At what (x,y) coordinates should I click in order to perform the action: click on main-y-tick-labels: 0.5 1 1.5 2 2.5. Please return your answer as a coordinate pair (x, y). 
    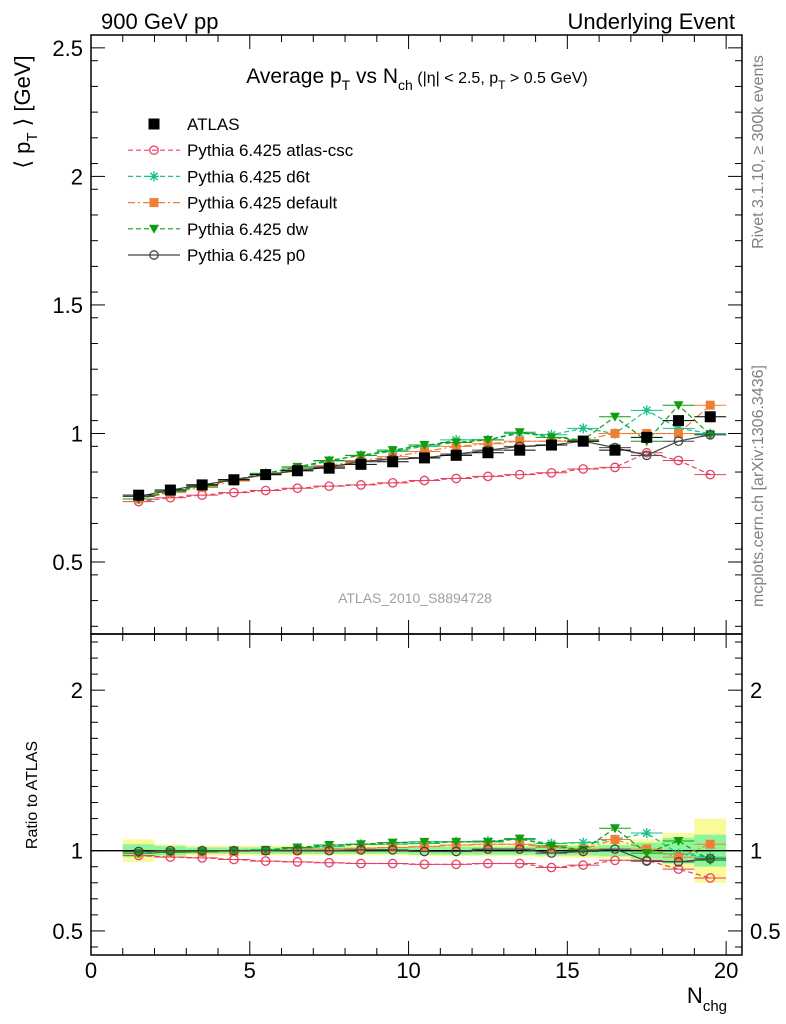
    Looking at the image, I should click on (67, 305).